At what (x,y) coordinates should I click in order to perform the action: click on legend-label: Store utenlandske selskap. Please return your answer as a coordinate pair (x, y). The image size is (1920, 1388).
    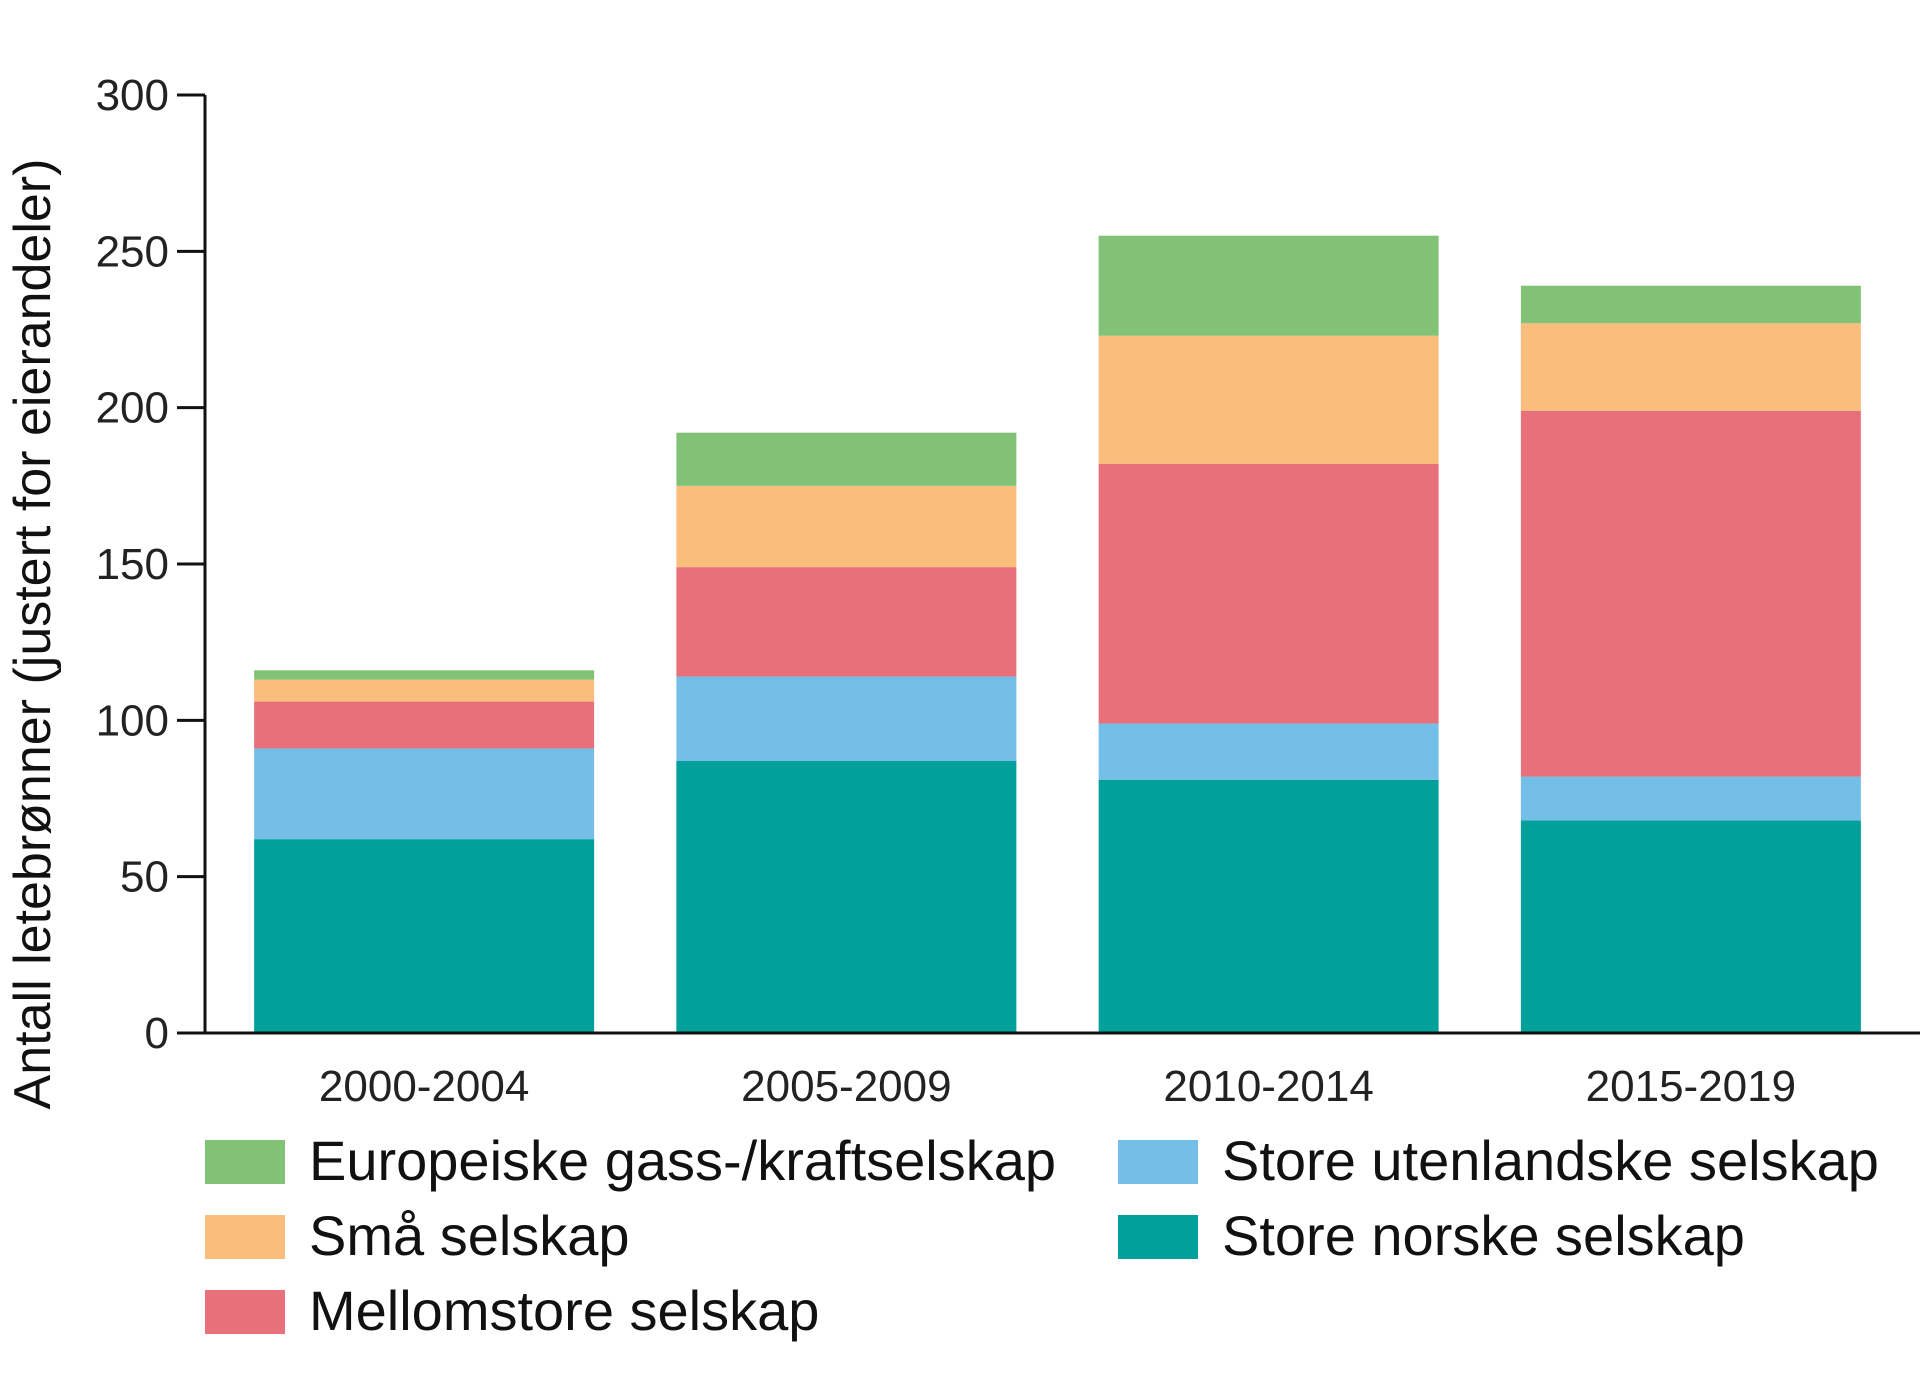
    Looking at the image, I should click on (1550, 1160).